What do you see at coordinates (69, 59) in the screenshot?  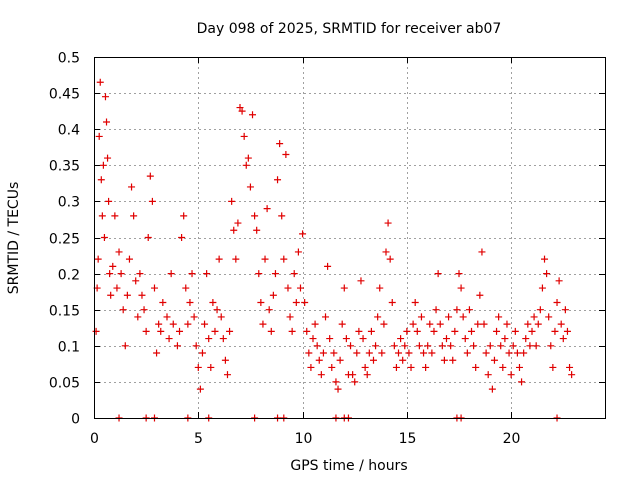 I see `y-tick-label: 0.5` at bounding box center [69, 59].